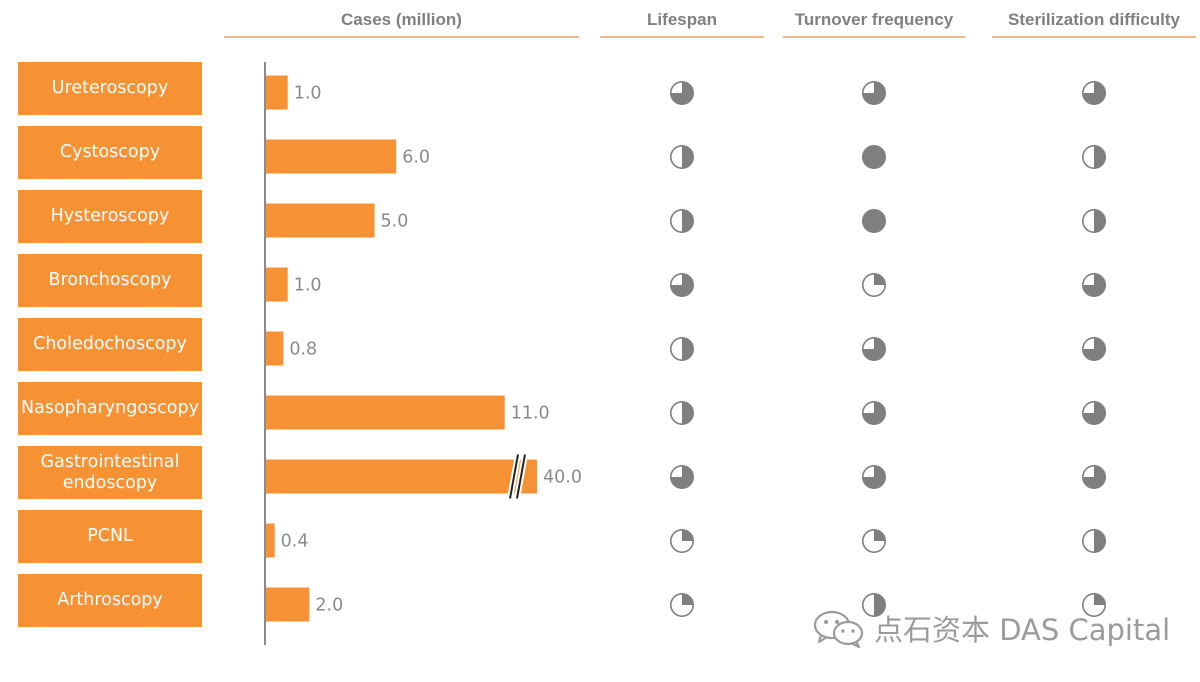  Describe the element at coordinates (1022, 630) in the screenshot. I see `watermark-text: 点石资本 DAS Capital` at that location.